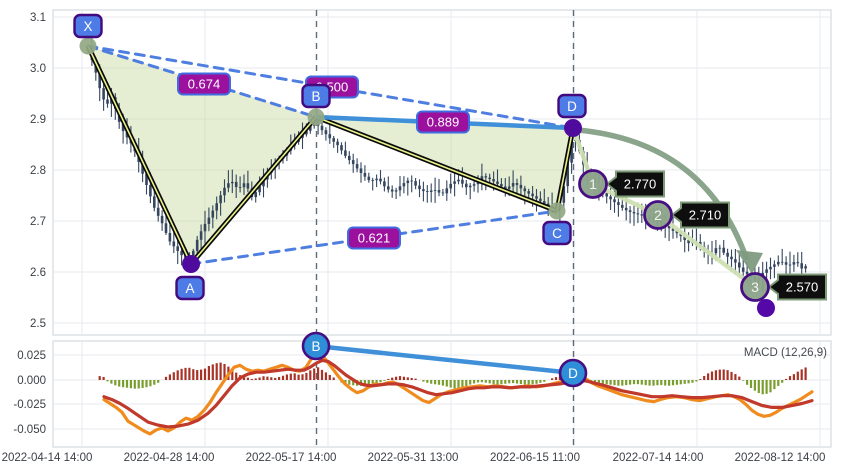  What do you see at coordinates (705, 215) in the screenshot?
I see `target-price-text: 2.710` at bounding box center [705, 215].